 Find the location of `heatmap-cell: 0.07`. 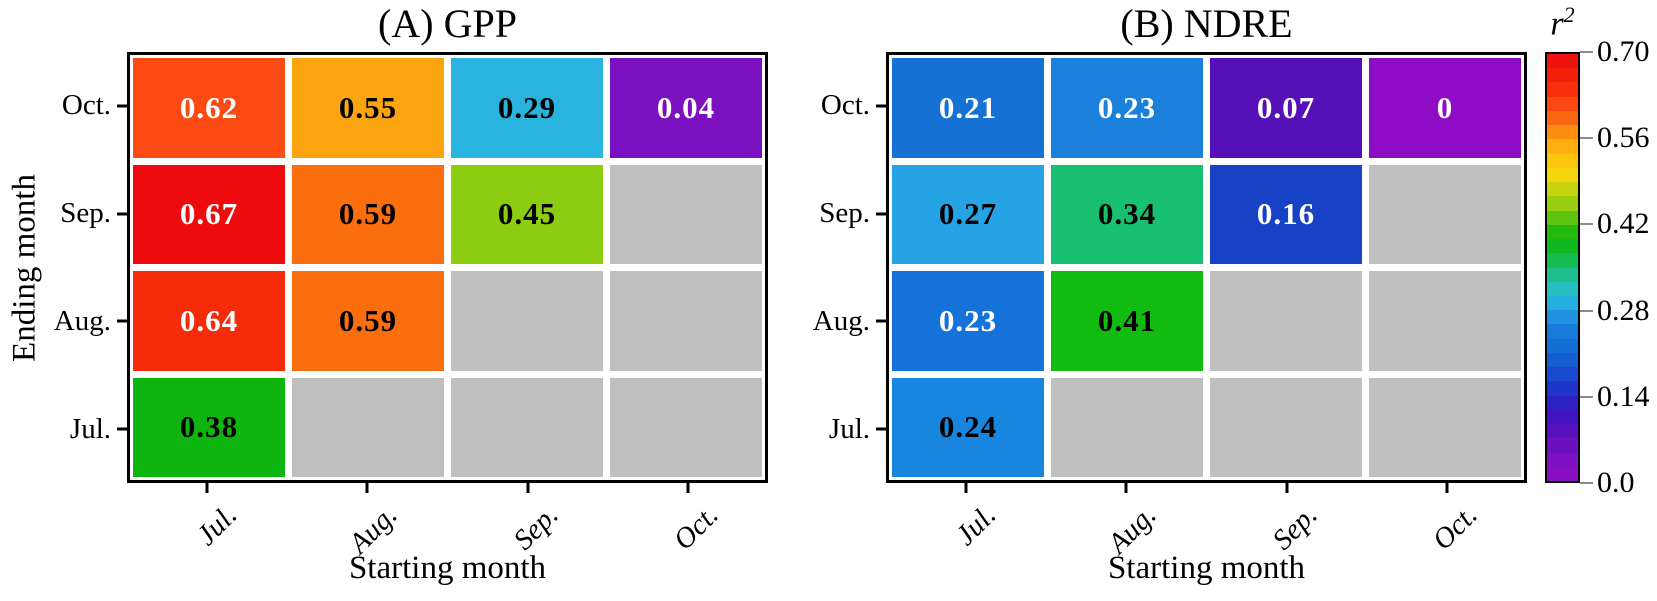

heatmap-cell: 0.07 is located at coordinates (1286, 108).